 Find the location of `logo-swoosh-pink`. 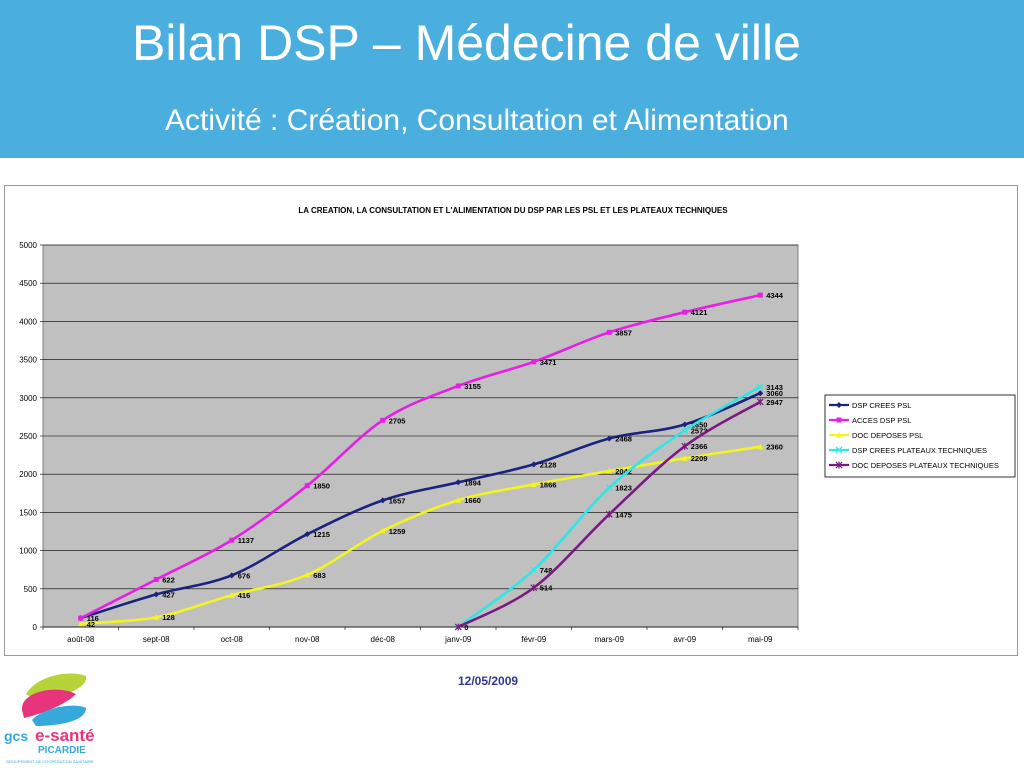

logo-swoosh-pink is located at coordinates (48, 703).